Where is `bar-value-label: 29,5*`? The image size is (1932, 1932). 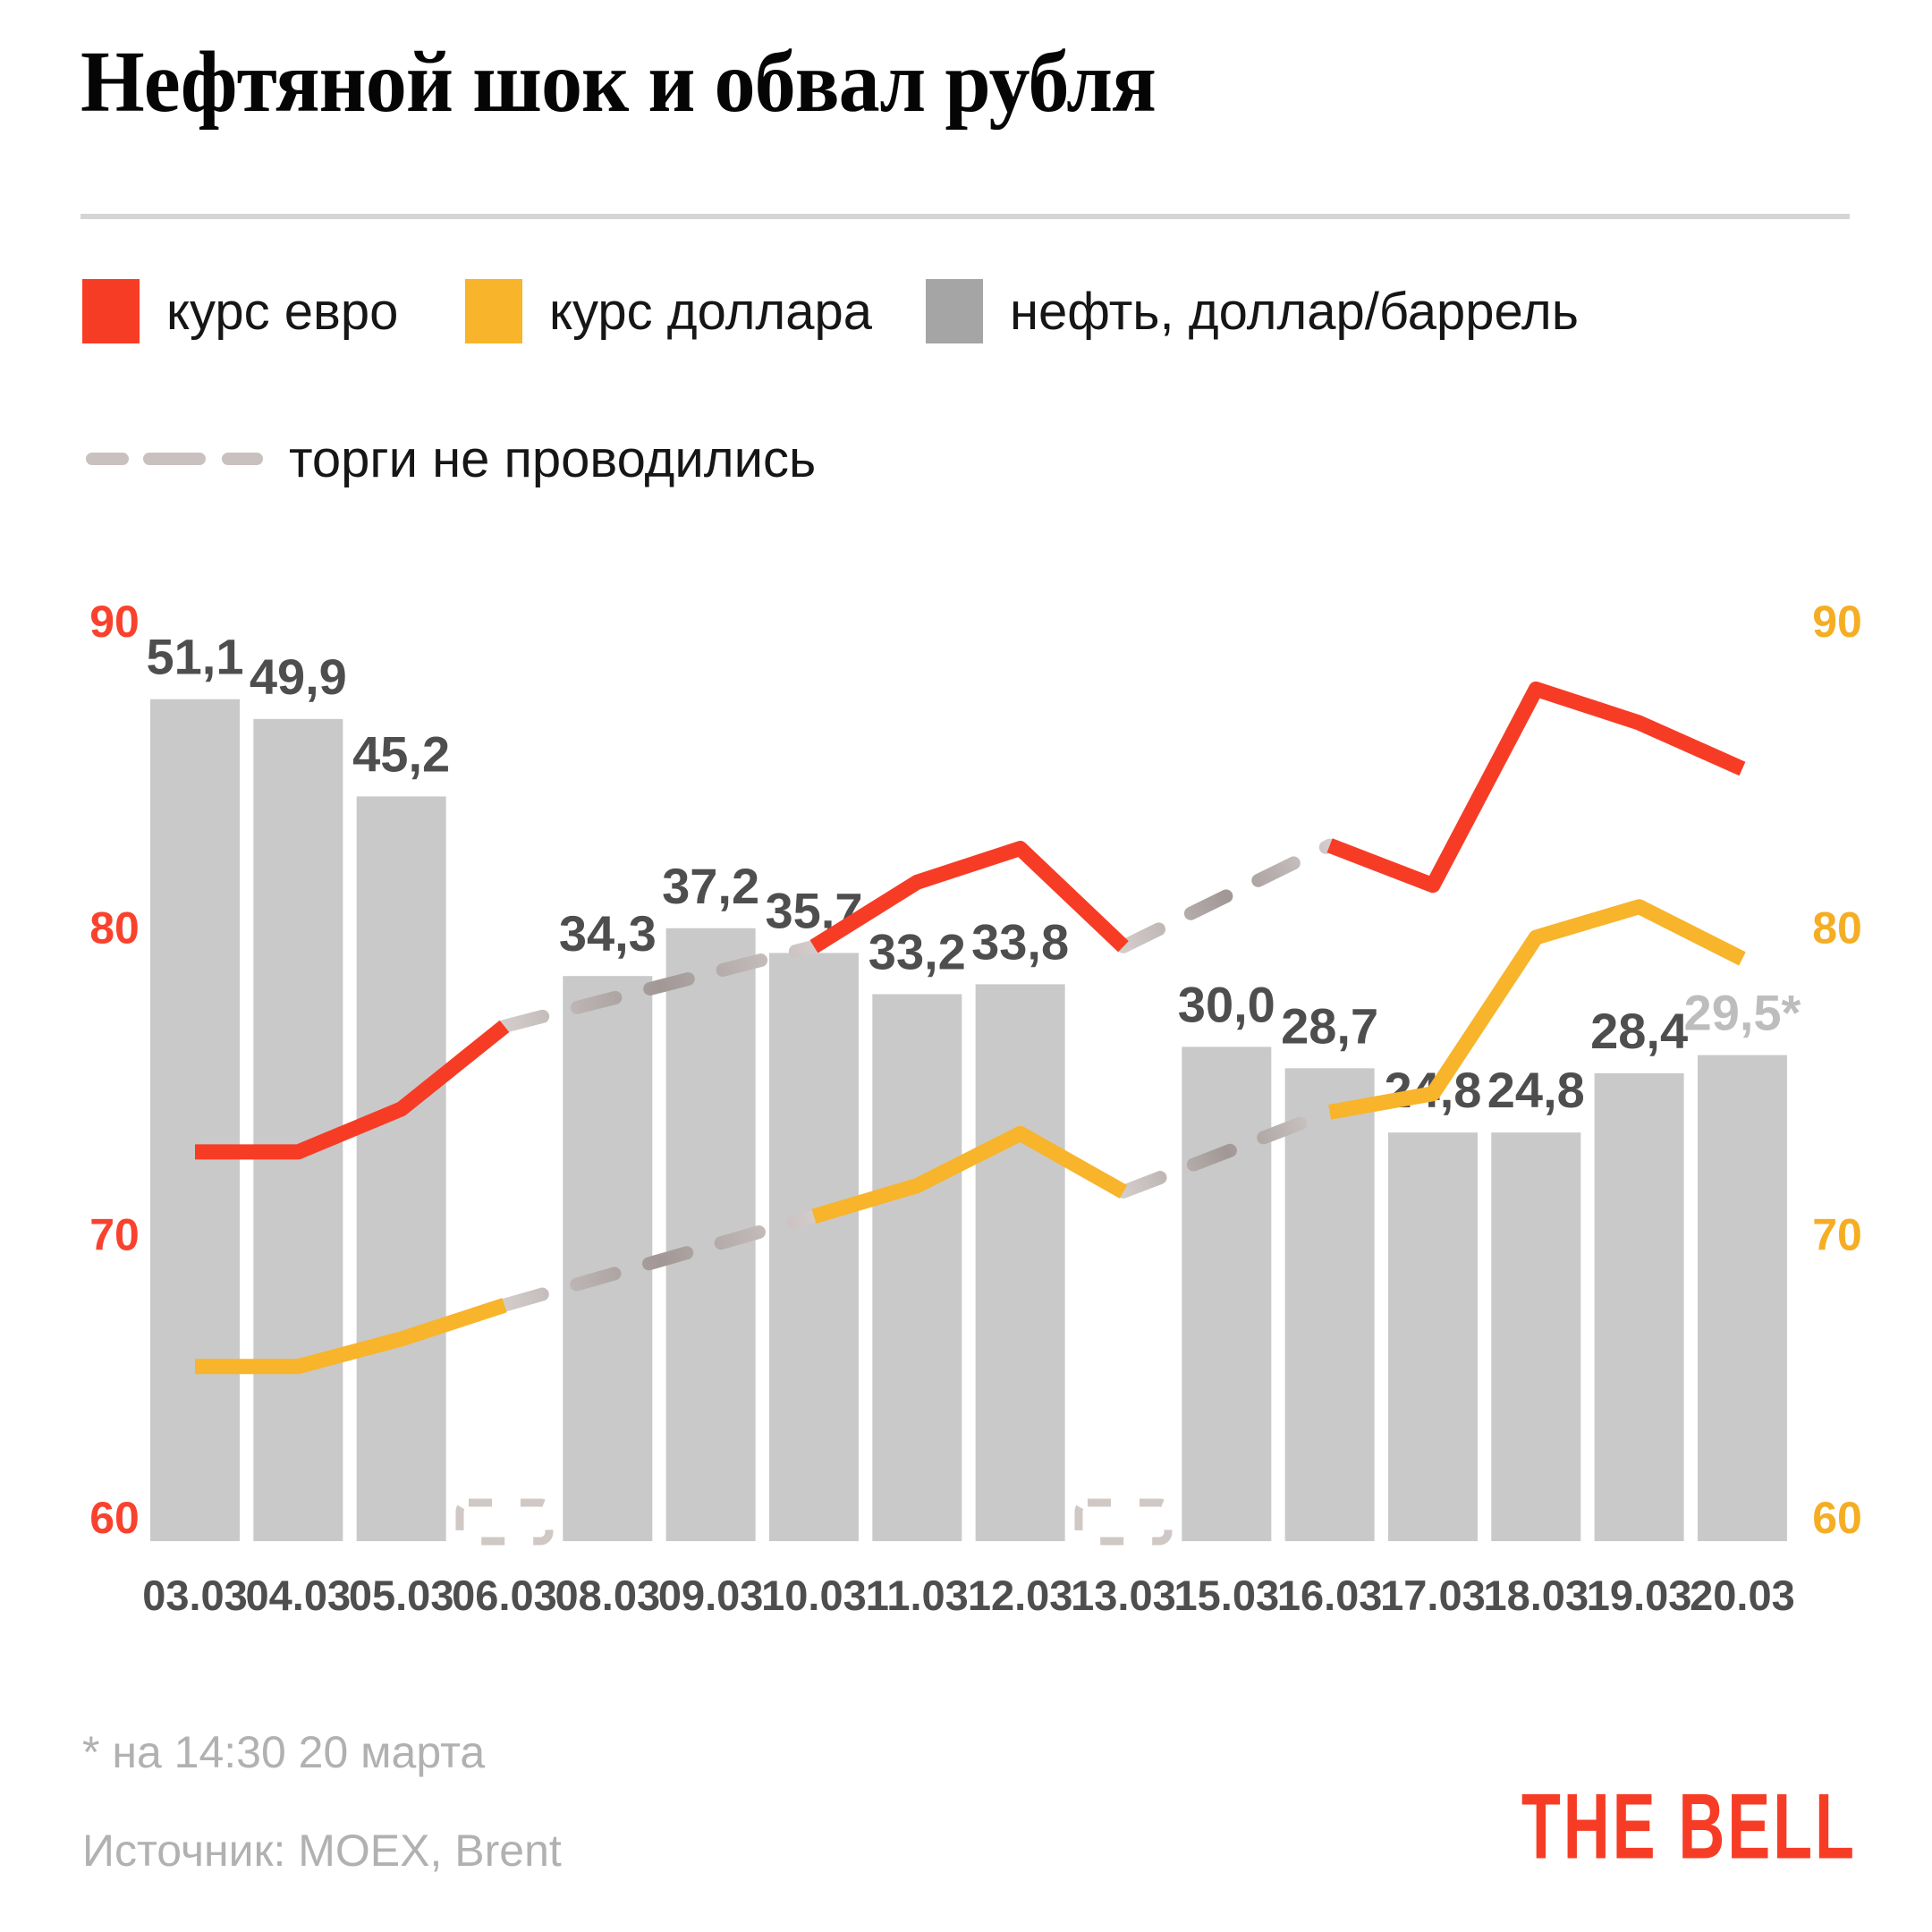 bar-value-label: 29,5* is located at coordinates (1742, 1013).